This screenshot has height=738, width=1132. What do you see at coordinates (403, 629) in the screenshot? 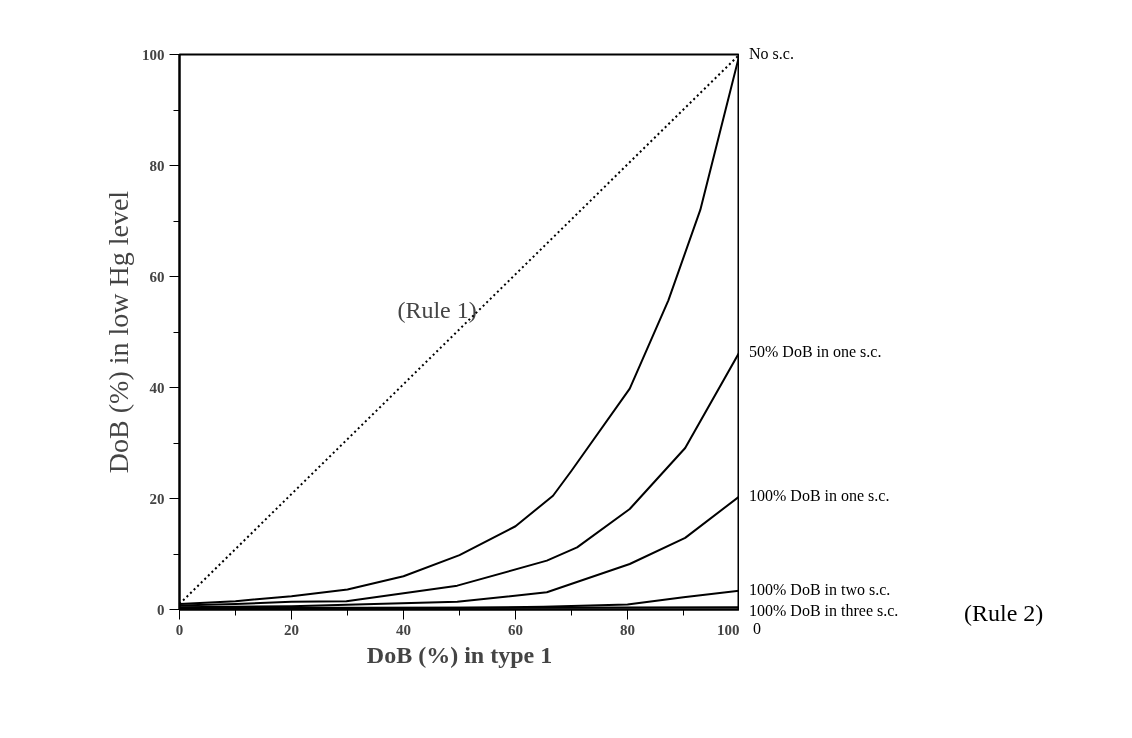
I see `x-tick-label: 40` at bounding box center [403, 629].